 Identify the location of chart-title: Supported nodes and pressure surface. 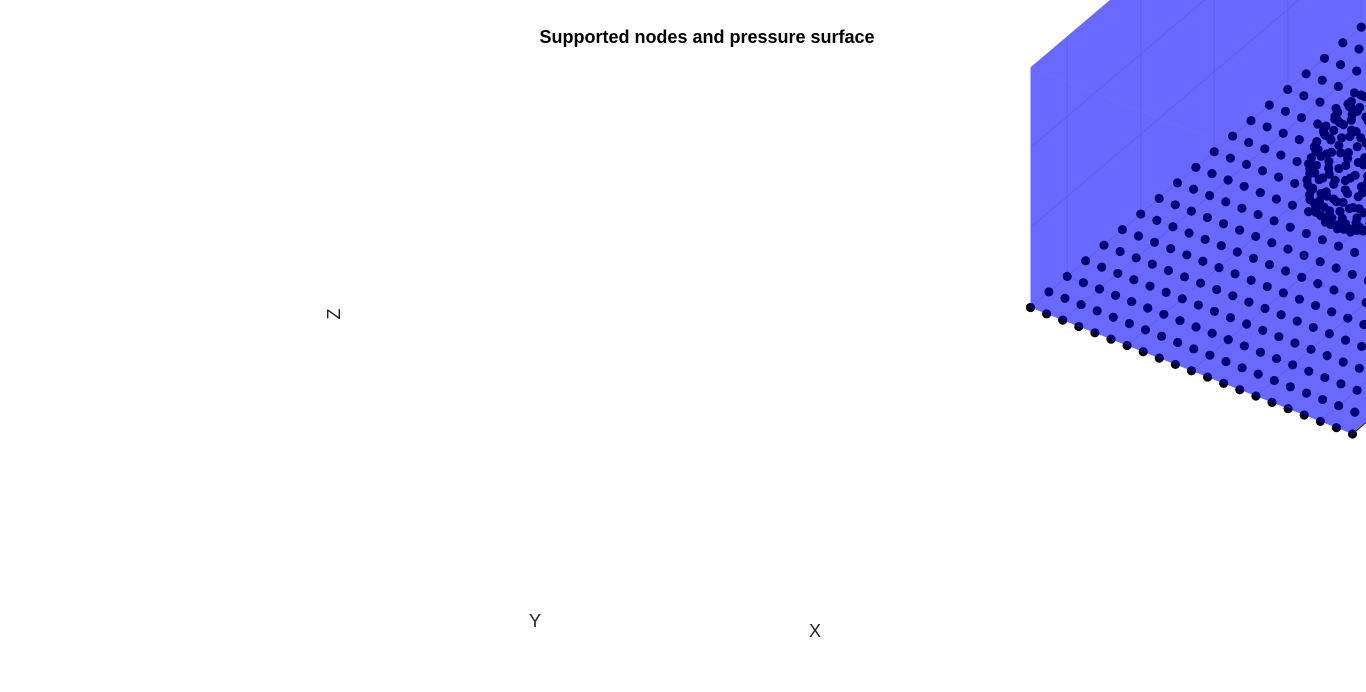
(706, 37).